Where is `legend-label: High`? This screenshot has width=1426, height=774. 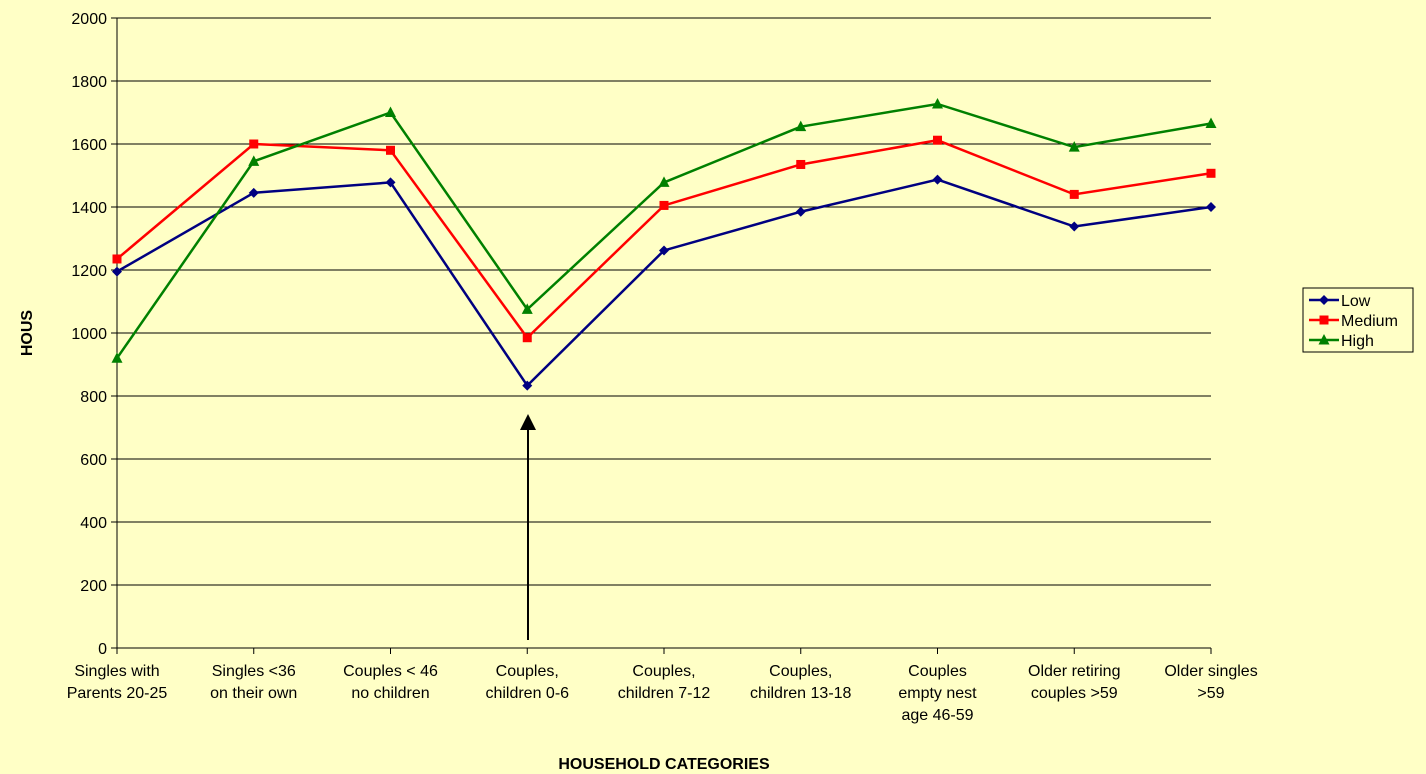
legend-label: High is located at coordinates (1357, 341).